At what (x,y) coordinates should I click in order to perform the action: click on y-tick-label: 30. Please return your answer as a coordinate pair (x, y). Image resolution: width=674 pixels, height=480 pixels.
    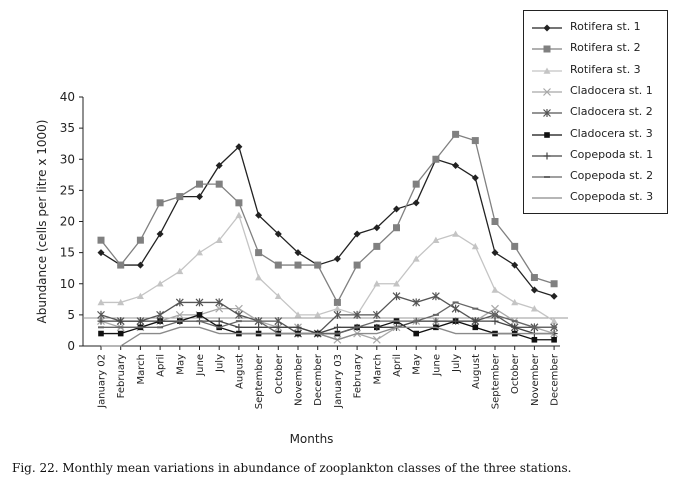
    Looking at the image, I should click on (67, 159).